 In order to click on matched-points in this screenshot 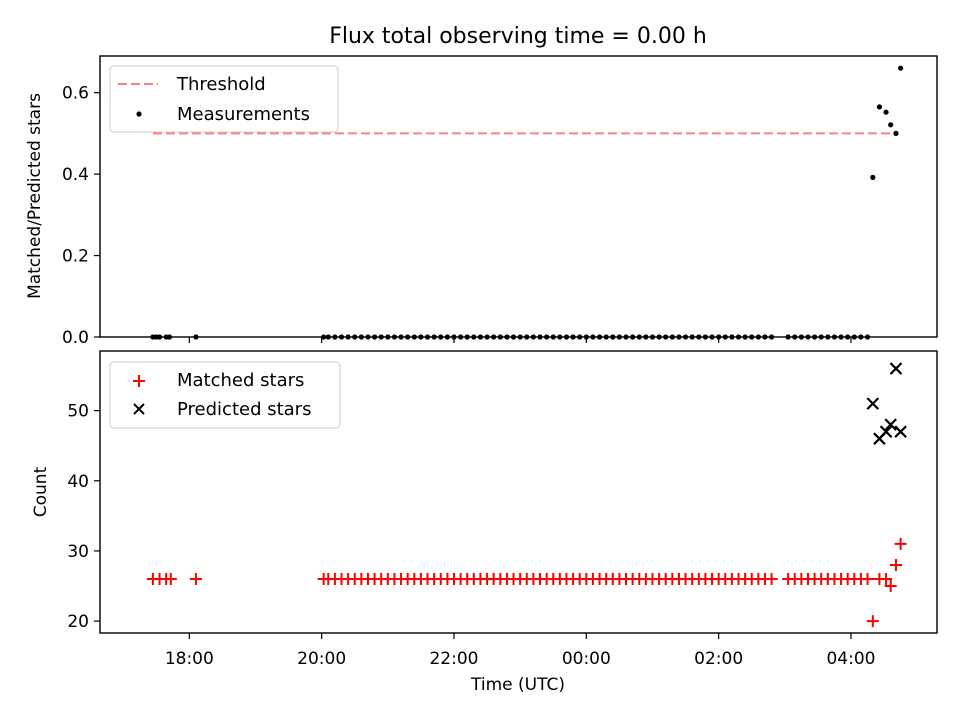, I will do `click(526, 582)`.